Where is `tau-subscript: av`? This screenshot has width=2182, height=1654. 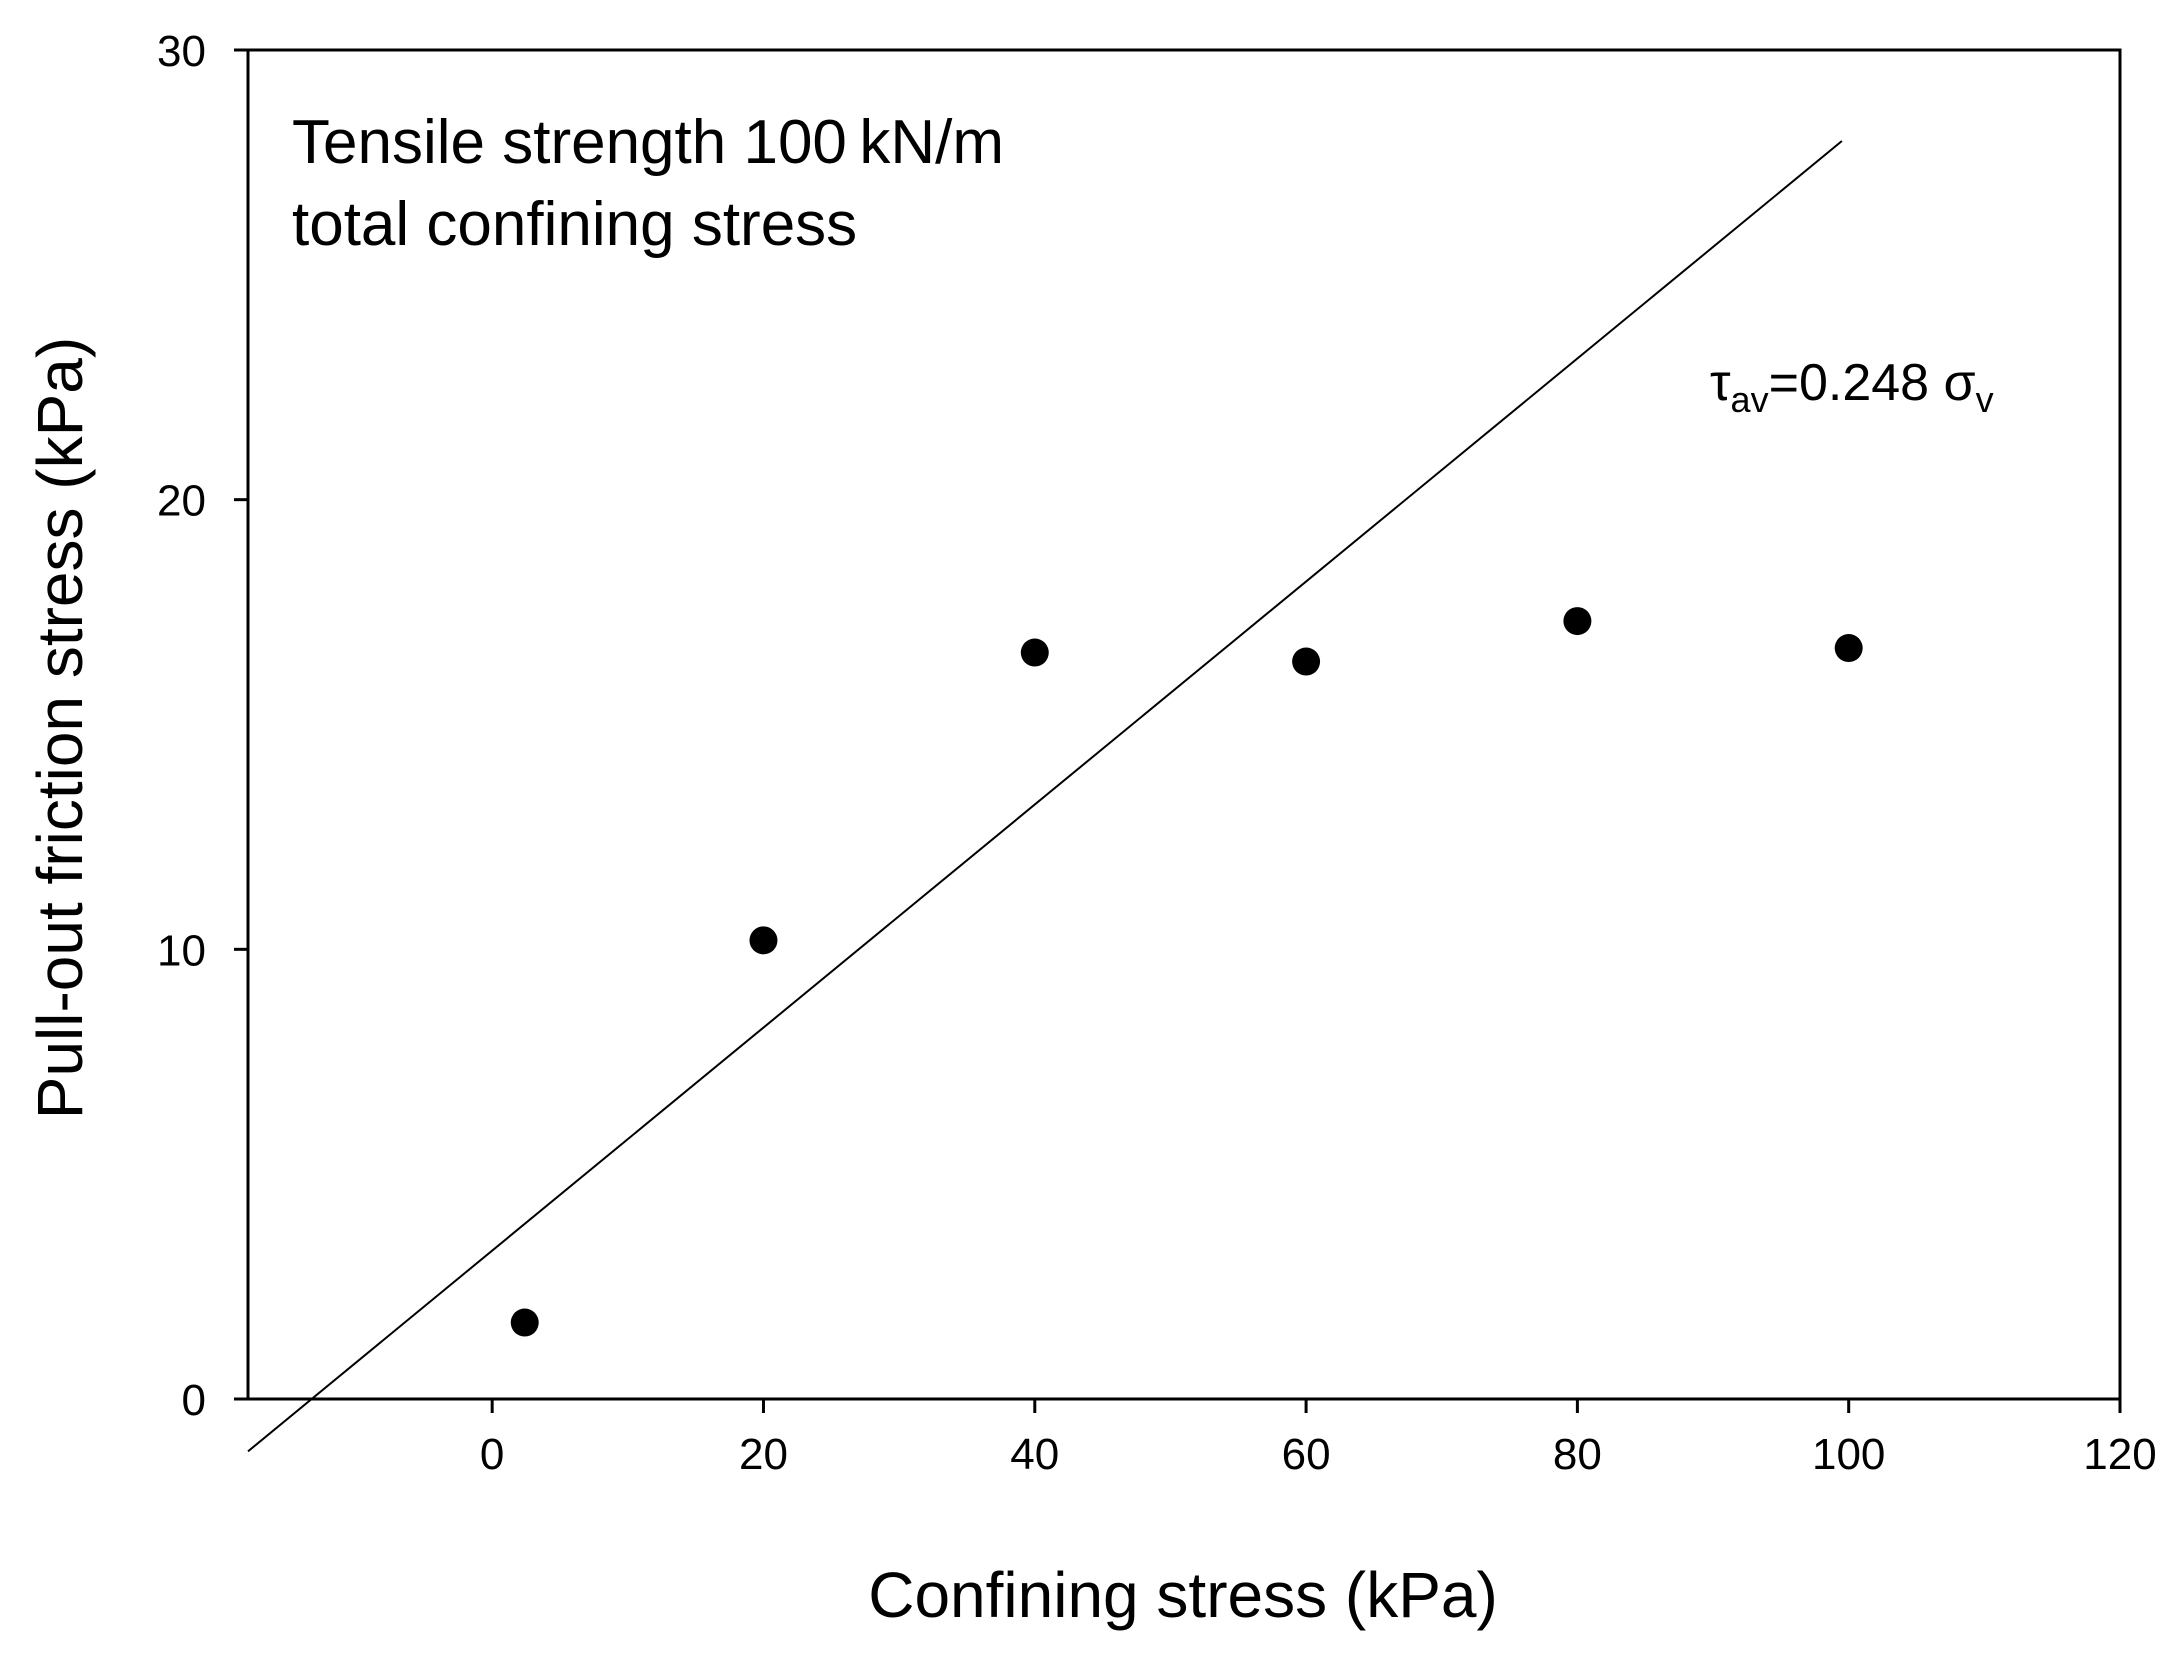 tau-subscript: av is located at coordinates (1750, 399).